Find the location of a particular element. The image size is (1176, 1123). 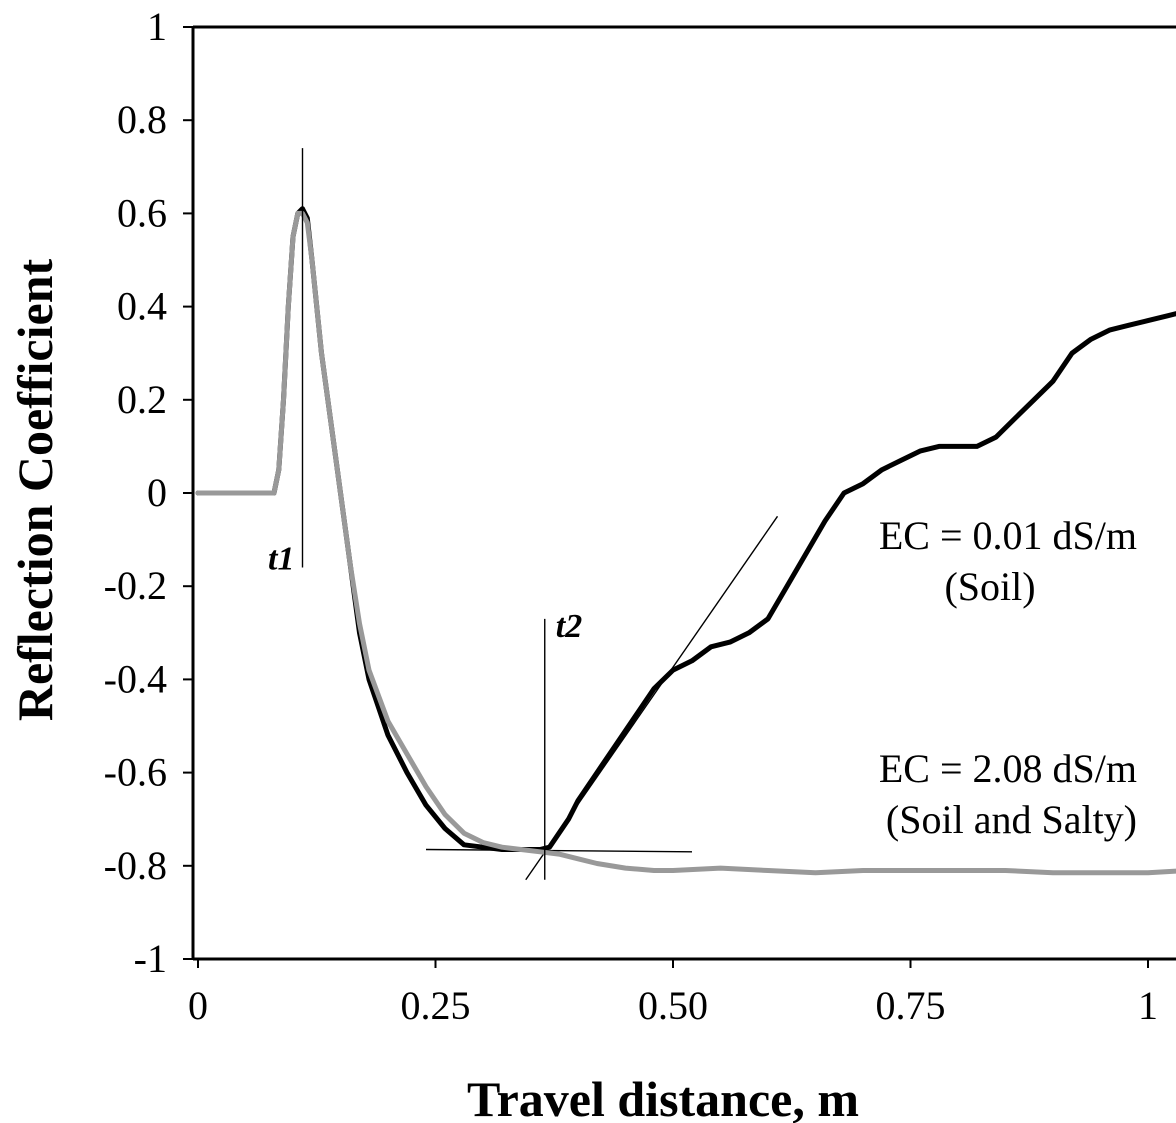

y-axis-ticks: 1 0.8 0.6 0.4 0.2 0 -0.2 -0.4 -0.6 -0.8 -1 is located at coordinates (148, 492).